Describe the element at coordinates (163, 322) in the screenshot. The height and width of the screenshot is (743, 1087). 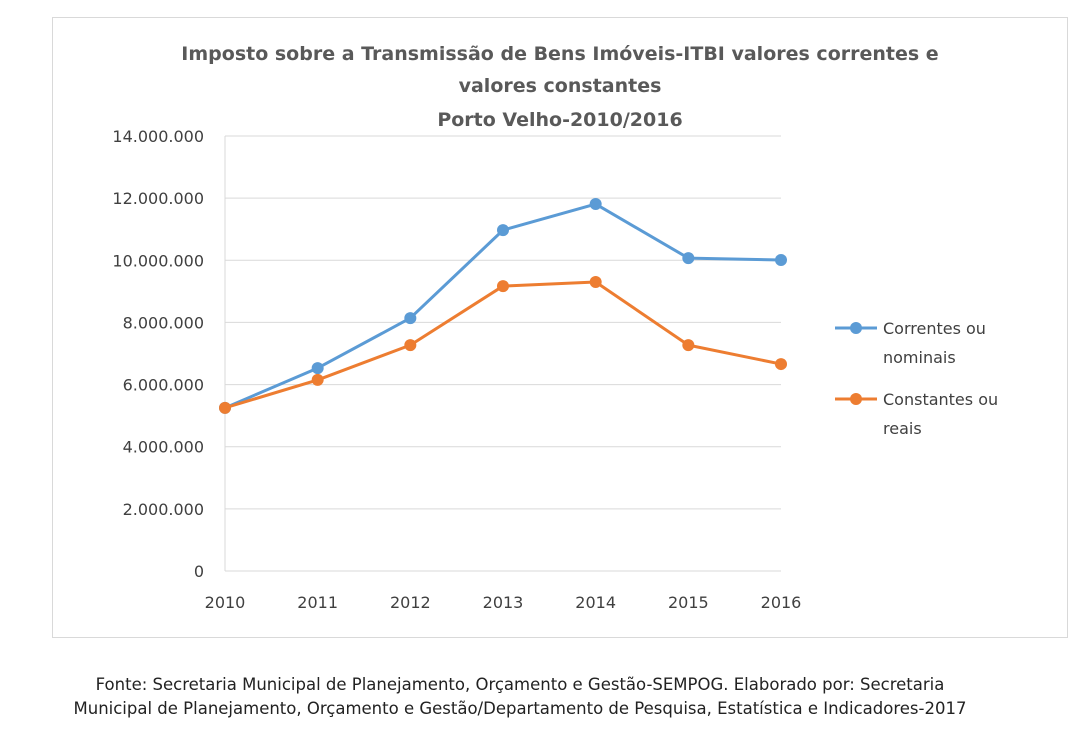
I see `y-tick-label: 8.000.000` at that location.